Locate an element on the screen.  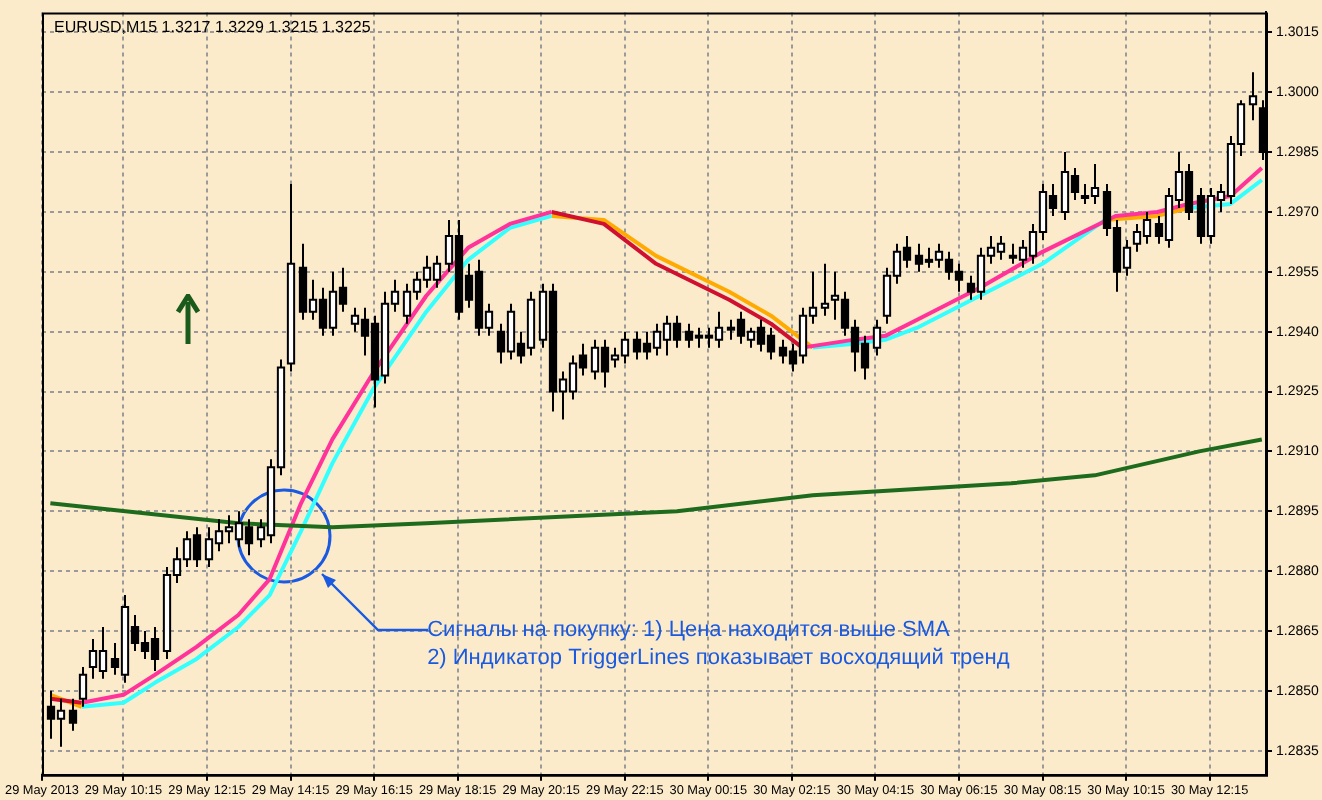
annotation: Сигналы на покупку: 1) Цена находится выше SMA 2) Индикатор TriggerLines показывает восходящий тренд is located at coordinates (718, 644).